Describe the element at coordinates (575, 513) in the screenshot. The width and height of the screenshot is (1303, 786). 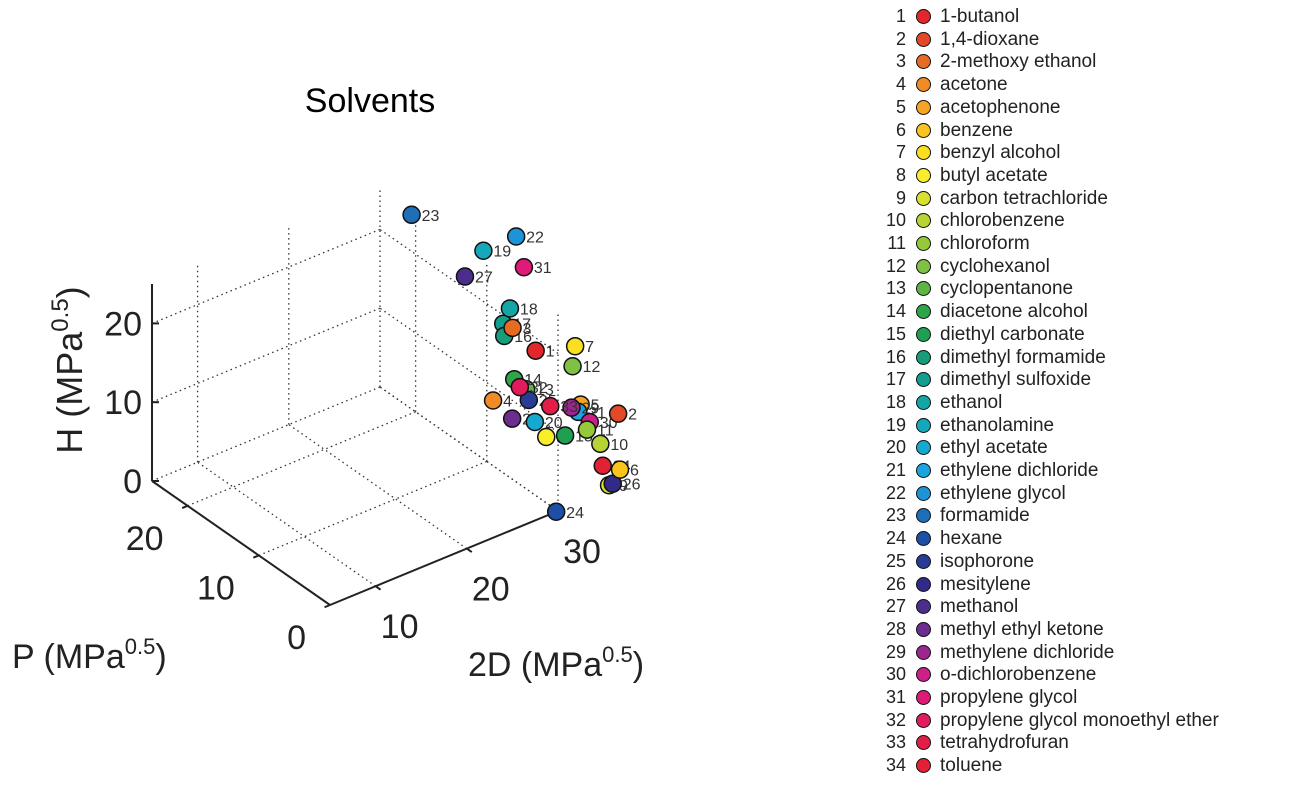
I see `data-point-label: 24` at that location.